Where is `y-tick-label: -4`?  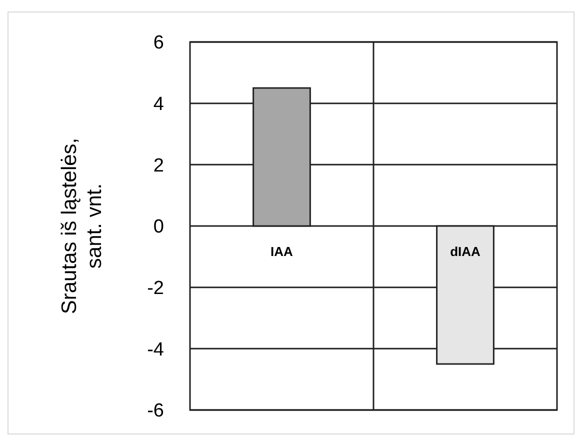 y-tick-label: -4 is located at coordinates (155, 349).